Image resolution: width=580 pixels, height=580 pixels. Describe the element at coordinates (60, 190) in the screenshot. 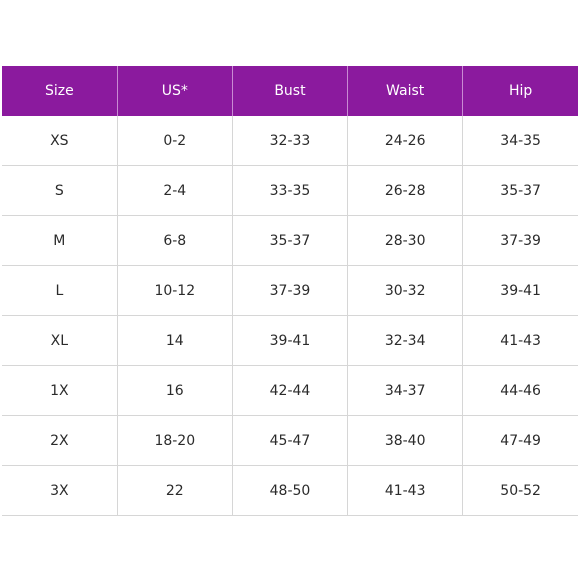

I see `cell-size: S` at that location.